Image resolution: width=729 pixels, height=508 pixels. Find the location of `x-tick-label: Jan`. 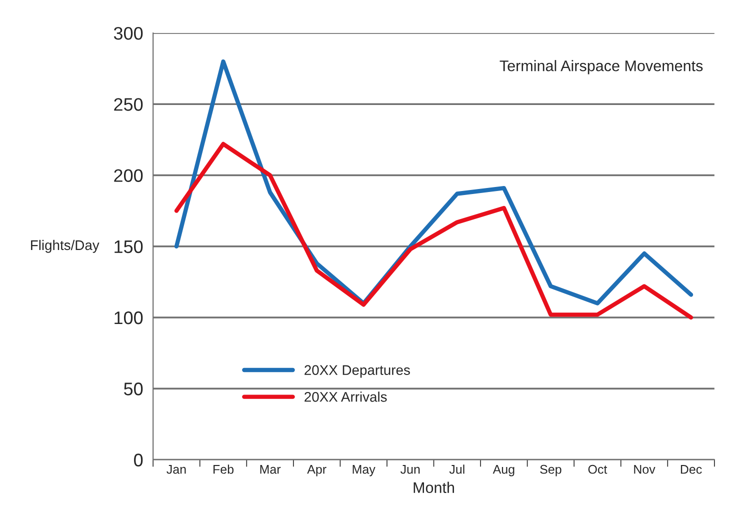

x-tick-label: Jan is located at coordinates (176, 469).